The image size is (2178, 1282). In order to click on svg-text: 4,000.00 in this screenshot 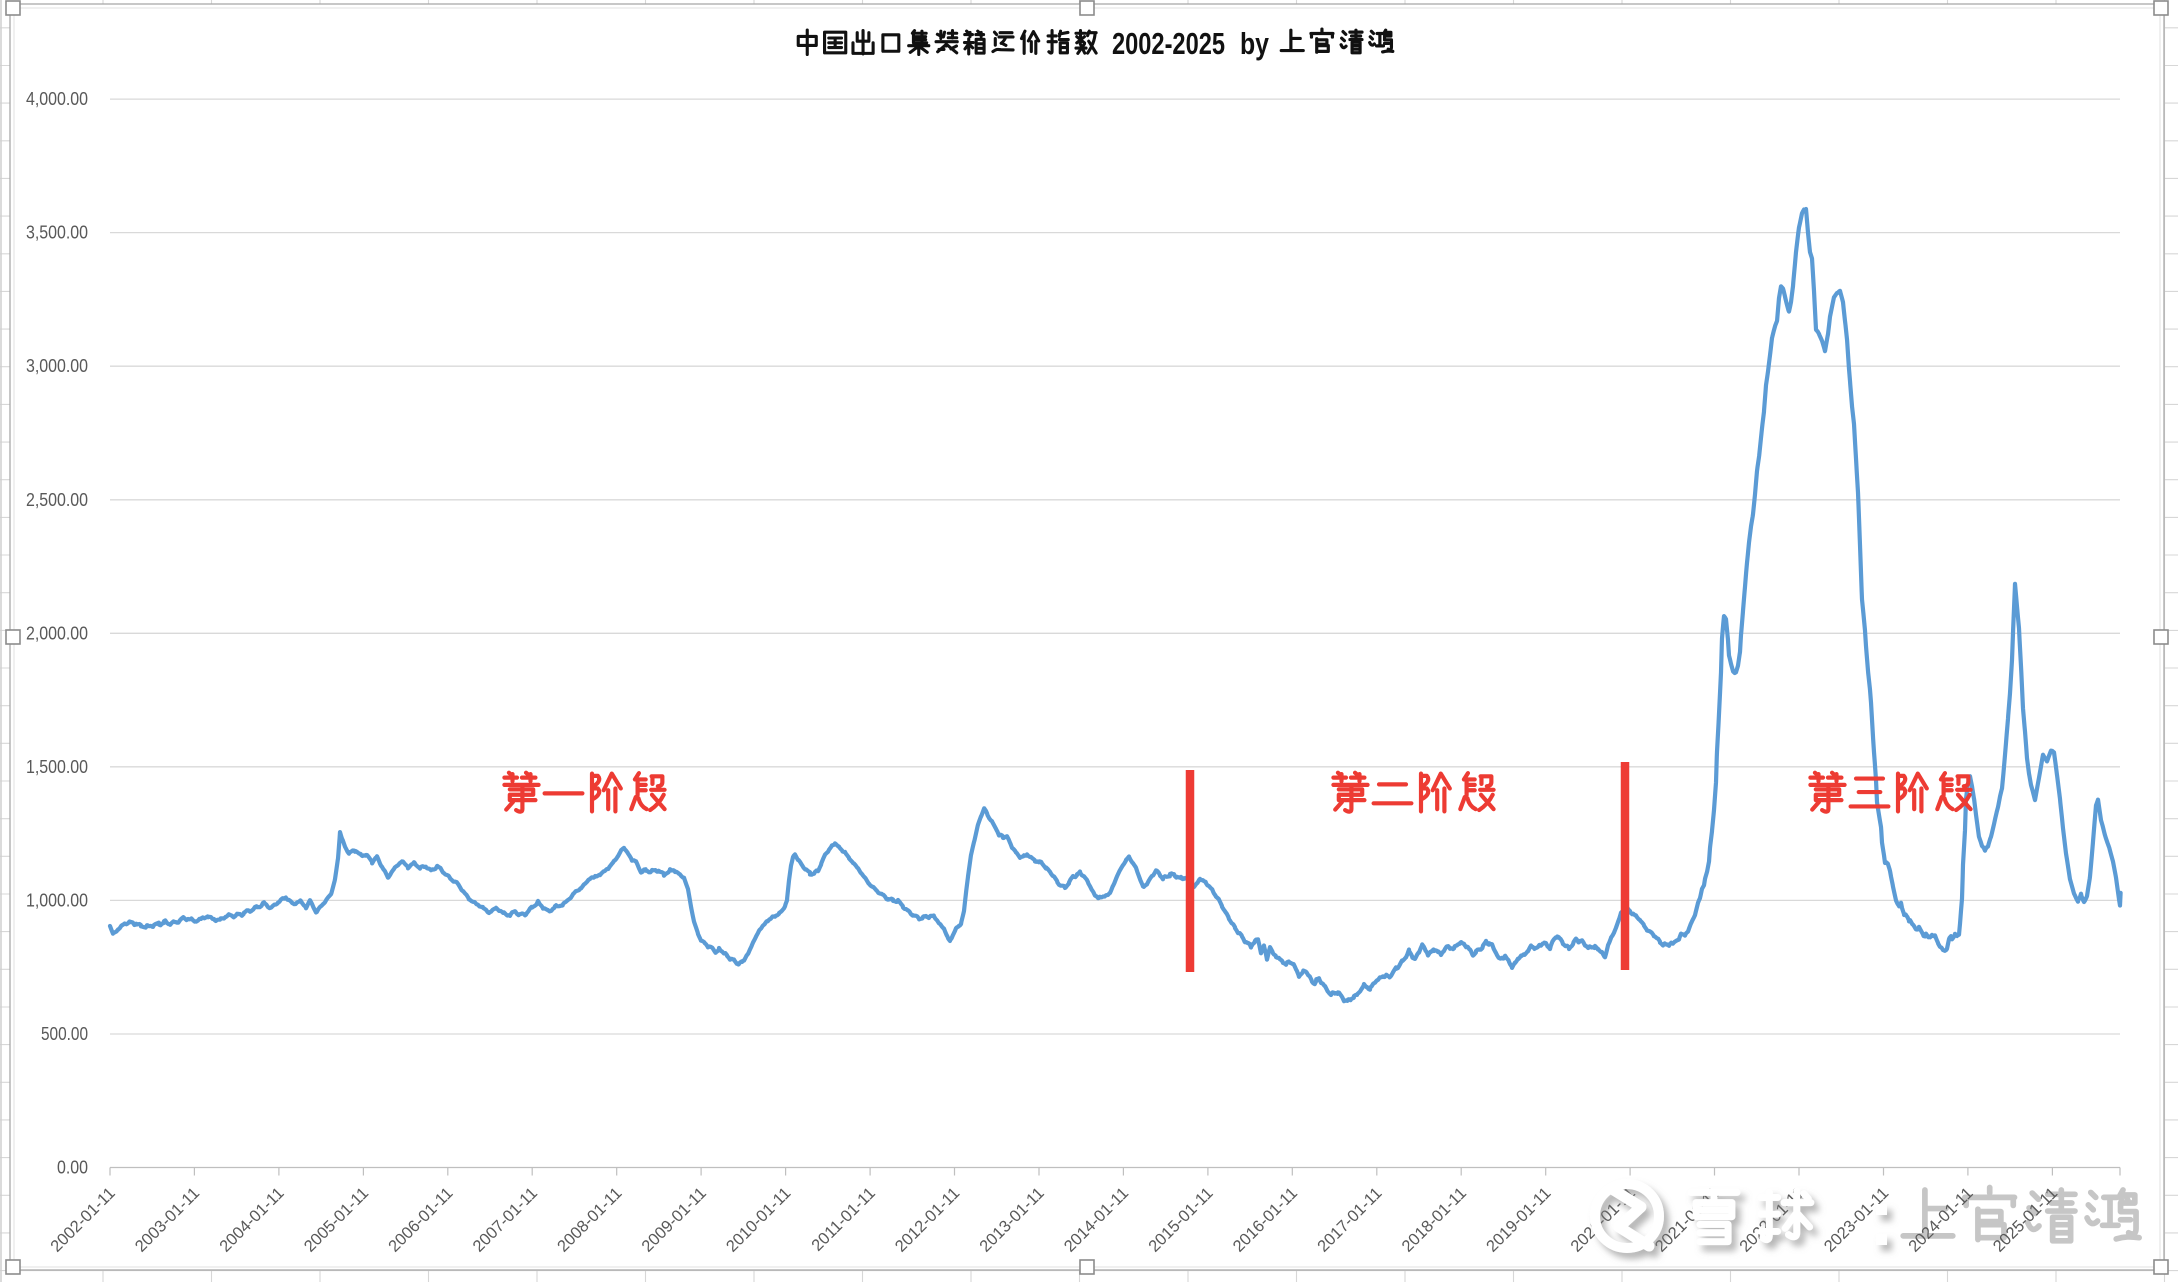, I will do `click(57, 99)`.